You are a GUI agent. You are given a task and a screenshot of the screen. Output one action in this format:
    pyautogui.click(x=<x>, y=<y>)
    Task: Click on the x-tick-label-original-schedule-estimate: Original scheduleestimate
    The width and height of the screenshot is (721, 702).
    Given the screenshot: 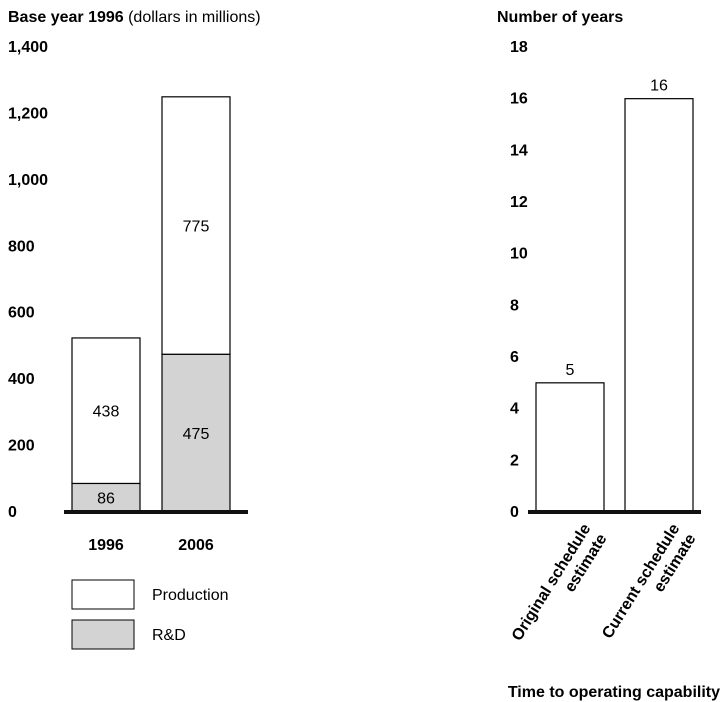 What is the action you would take?
    pyautogui.click(x=560, y=587)
    